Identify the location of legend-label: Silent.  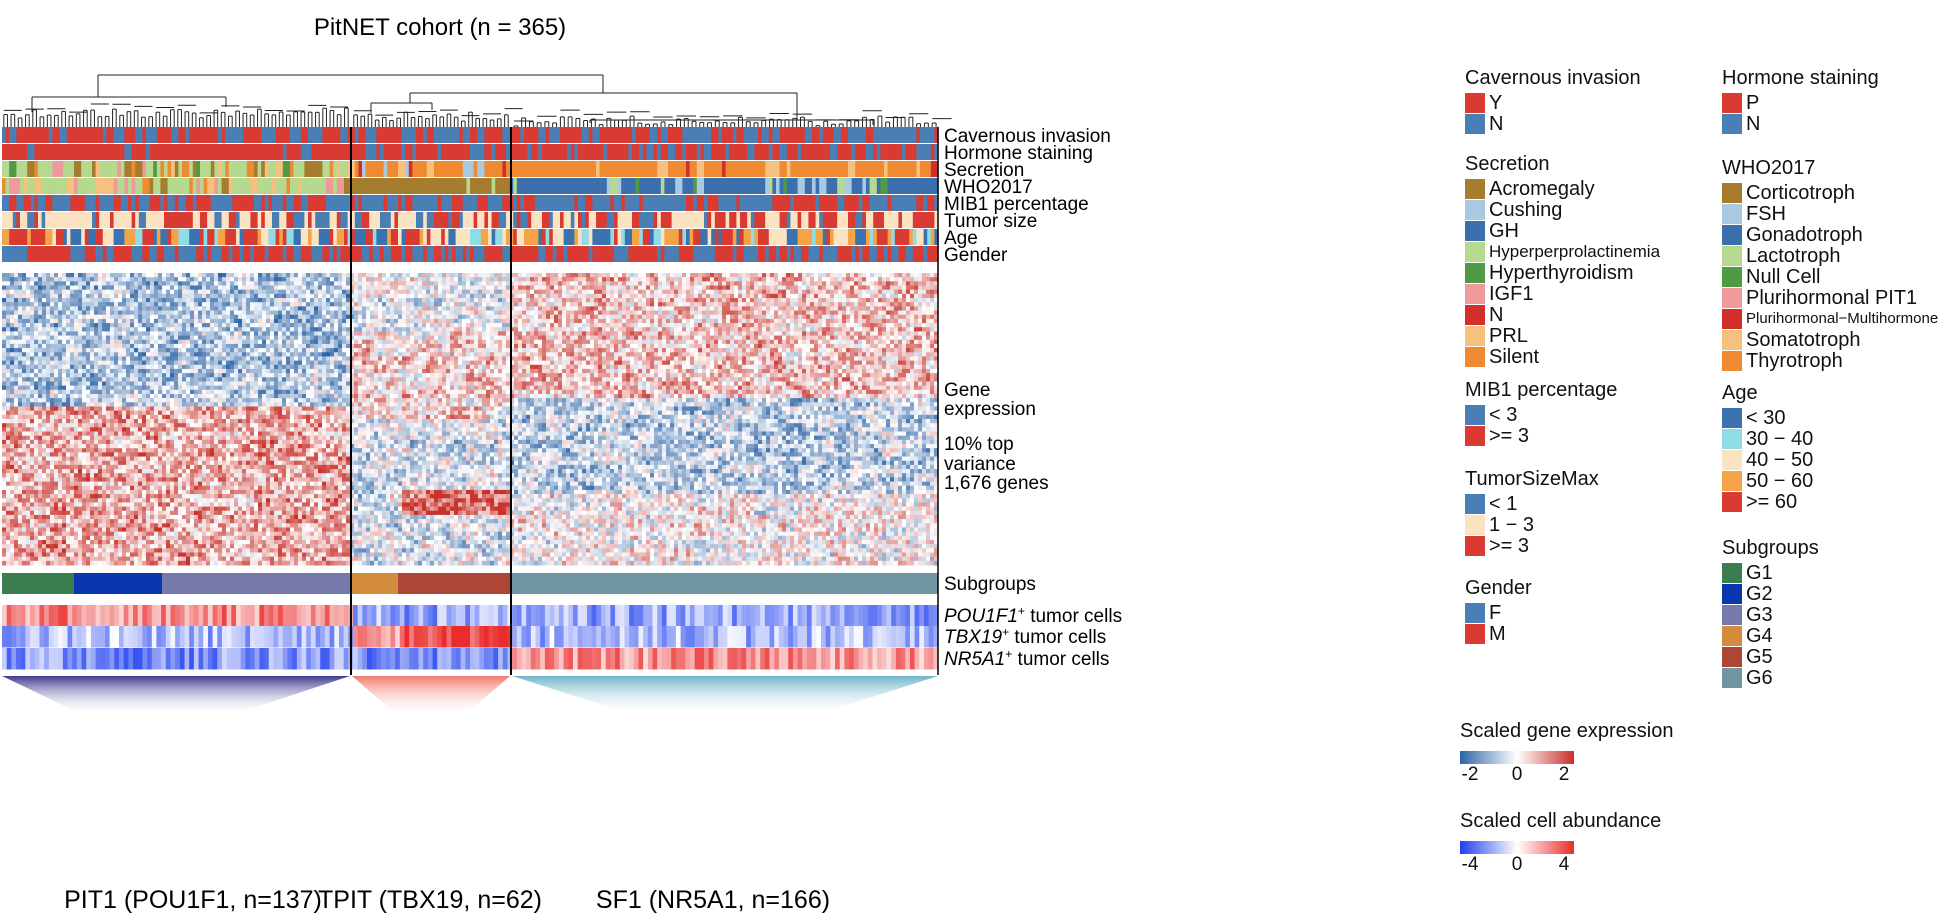
(1514, 356).